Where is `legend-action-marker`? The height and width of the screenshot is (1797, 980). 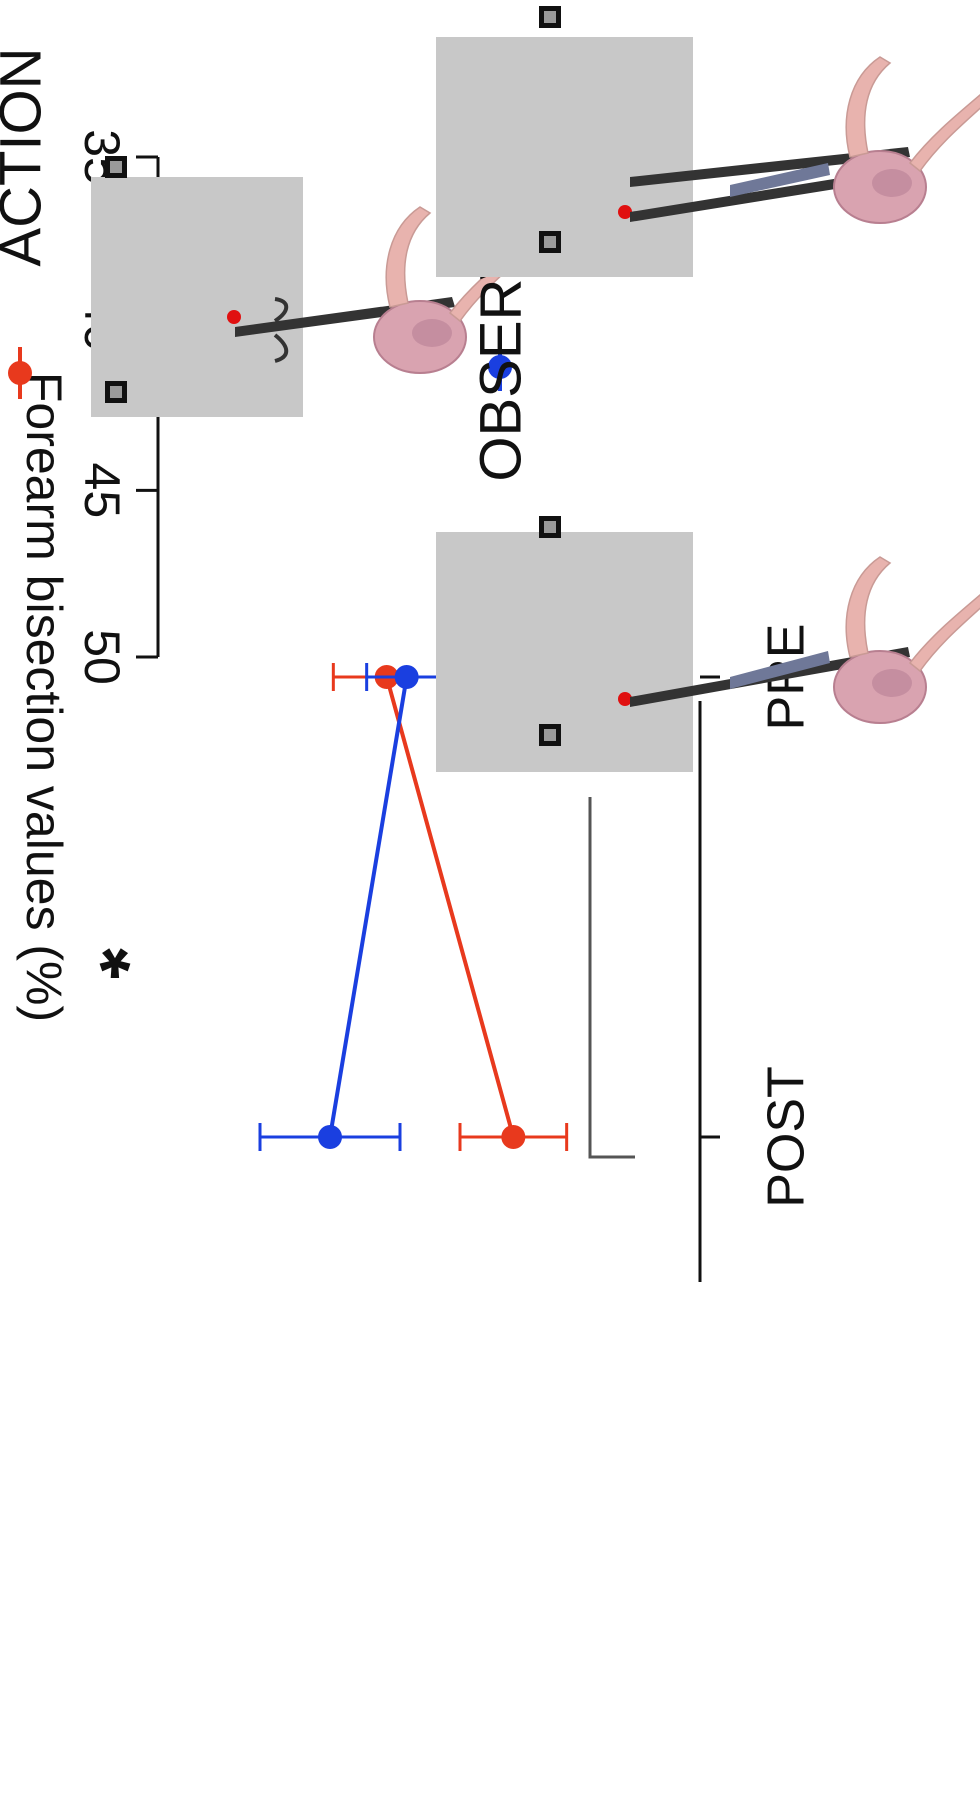
legend-action-marker is located at coordinates (20, 373).